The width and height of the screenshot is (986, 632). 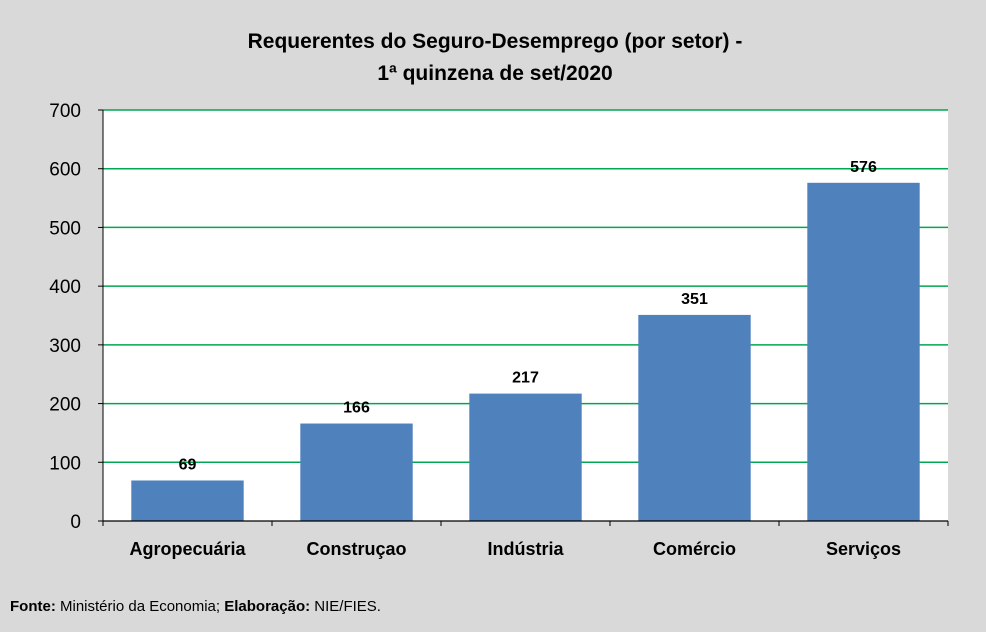 What do you see at coordinates (345, 606) in the screenshot?
I see `elaboration-text: NIE/FIES.` at bounding box center [345, 606].